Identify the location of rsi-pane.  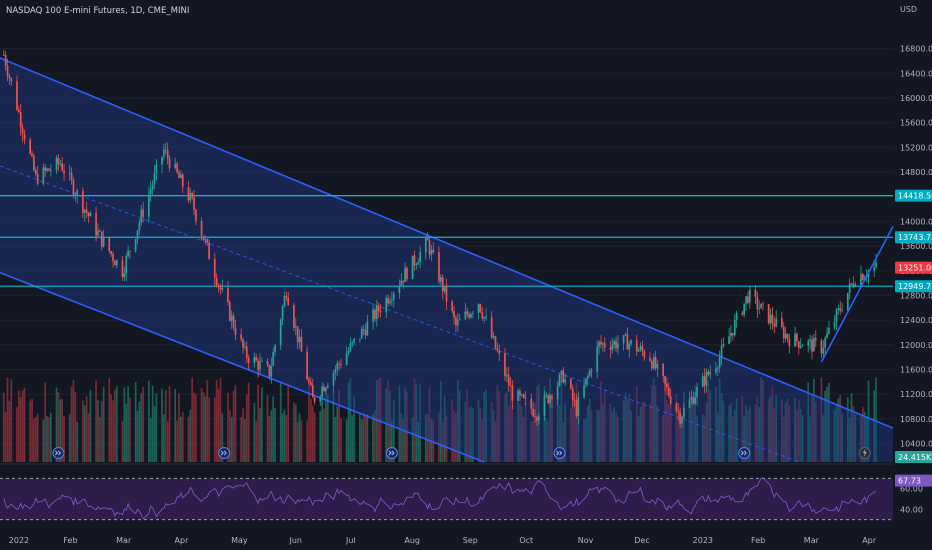
(446, 492).